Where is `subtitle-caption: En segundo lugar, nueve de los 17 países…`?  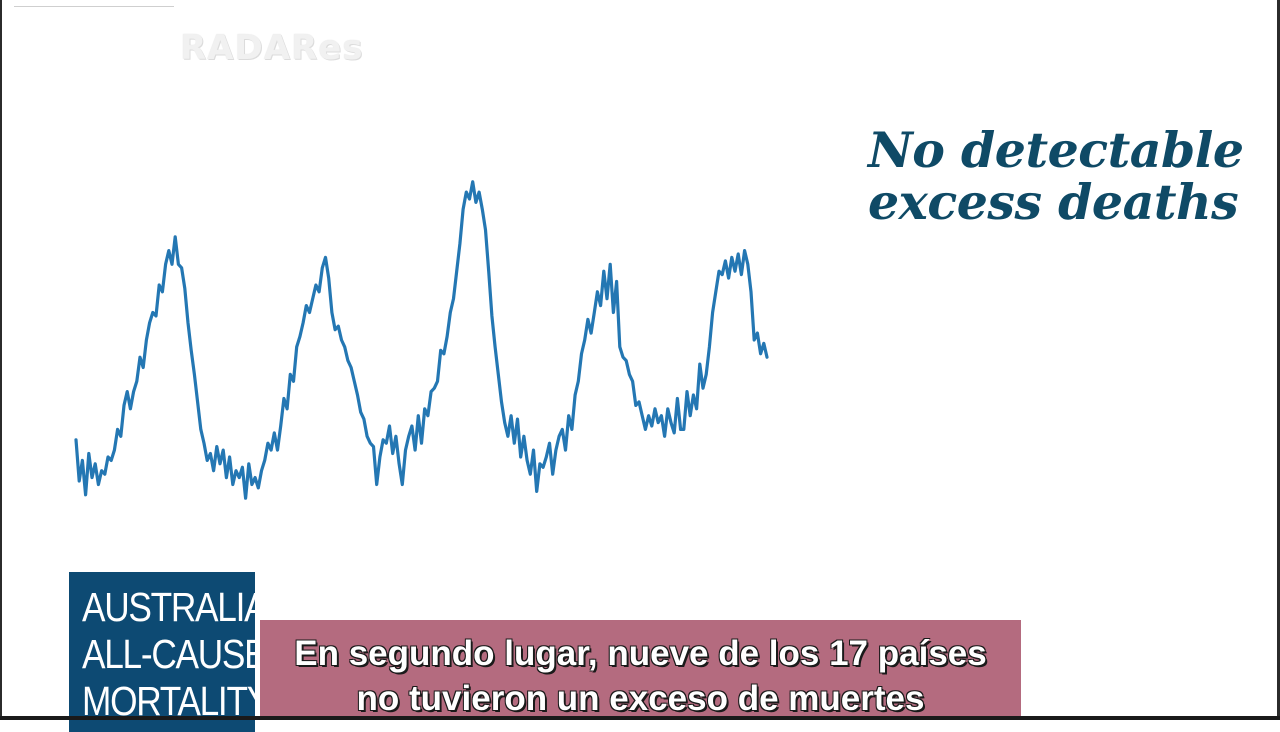
subtitle-caption: En segundo lugar, nueve de los 17 países… is located at coordinates (640, 670).